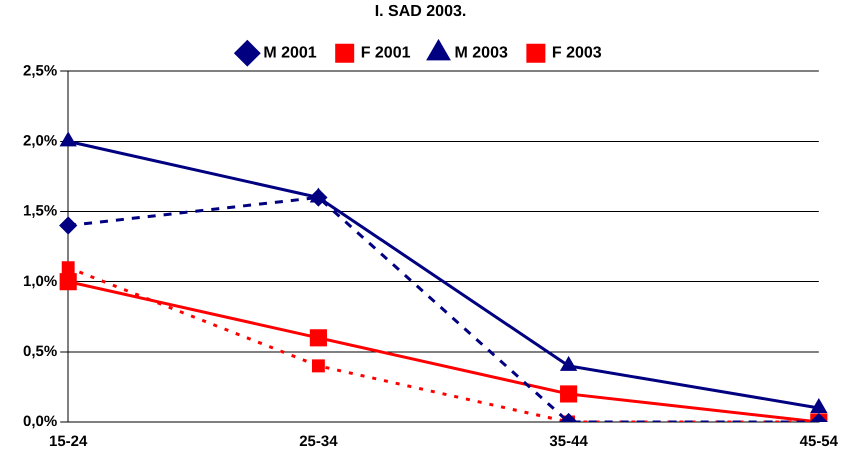 This screenshot has width=841, height=474. Describe the element at coordinates (318, 441) in the screenshot. I see `x-tick-label: 25-34` at that location.